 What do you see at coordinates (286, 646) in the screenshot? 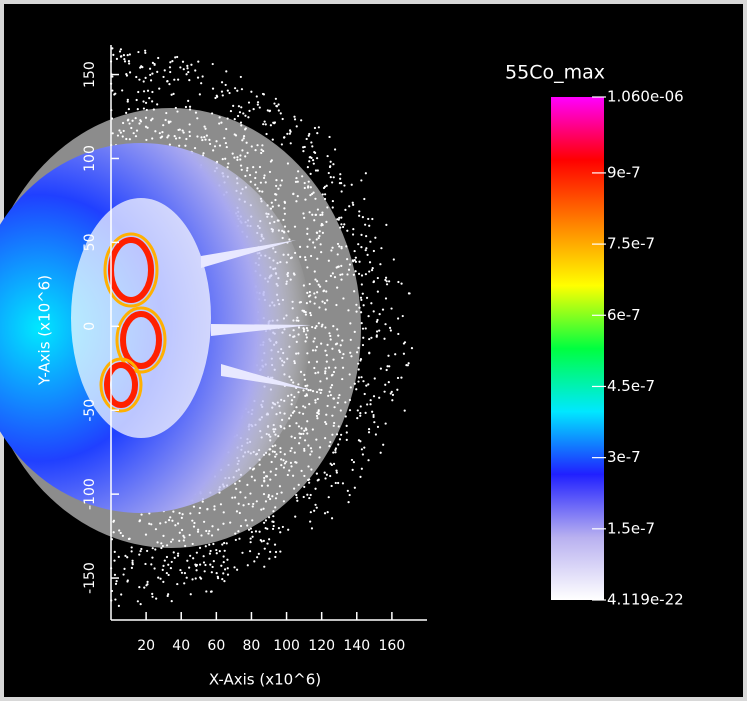
I see `x-tick-label: 100` at bounding box center [286, 646].